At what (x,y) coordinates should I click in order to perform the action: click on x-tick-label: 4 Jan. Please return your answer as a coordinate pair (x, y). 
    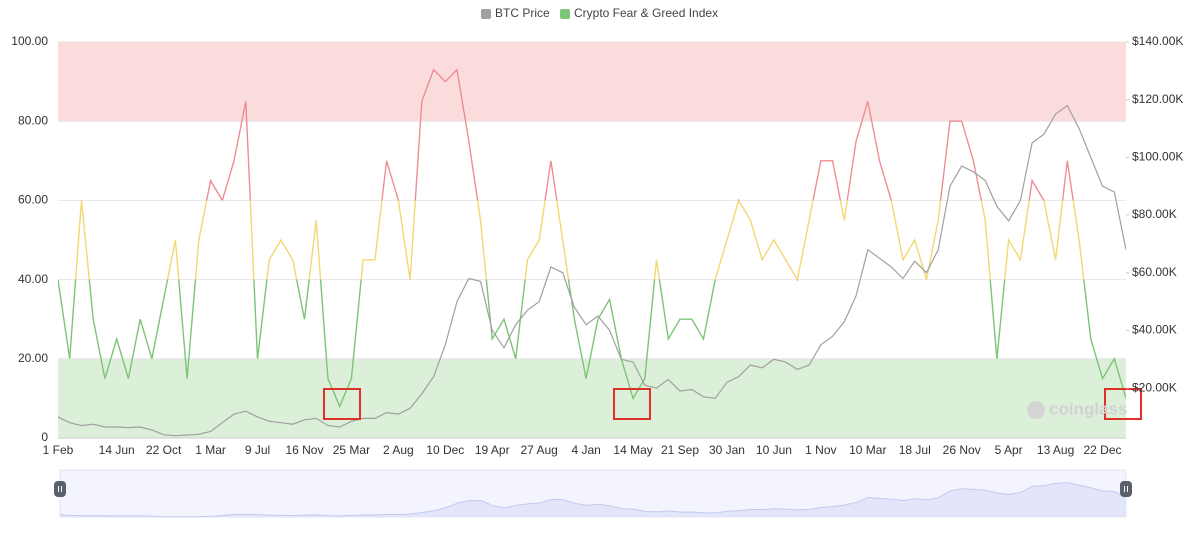
    Looking at the image, I should click on (585, 450).